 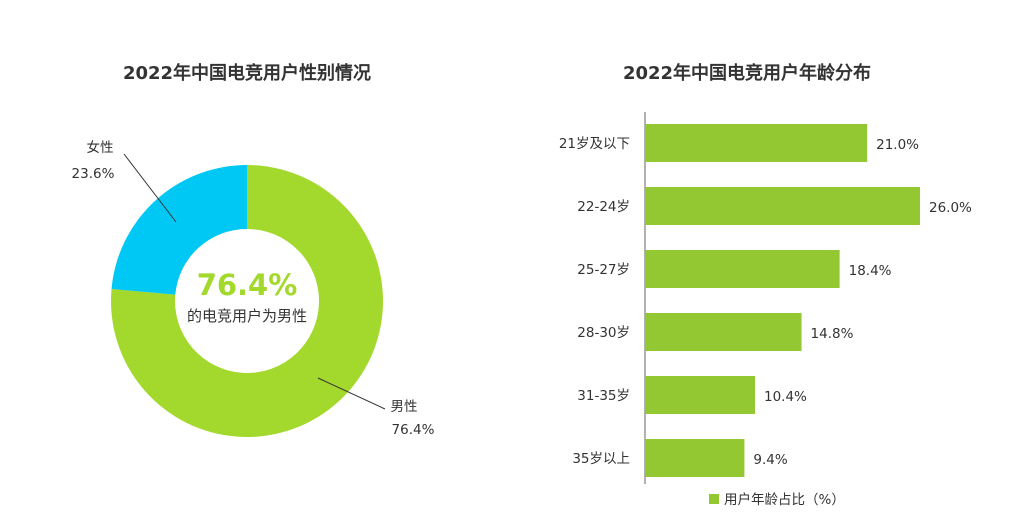 I want to click on donut-title: 2022年中国电竞用户性别情况, so click(x=247, y=73).